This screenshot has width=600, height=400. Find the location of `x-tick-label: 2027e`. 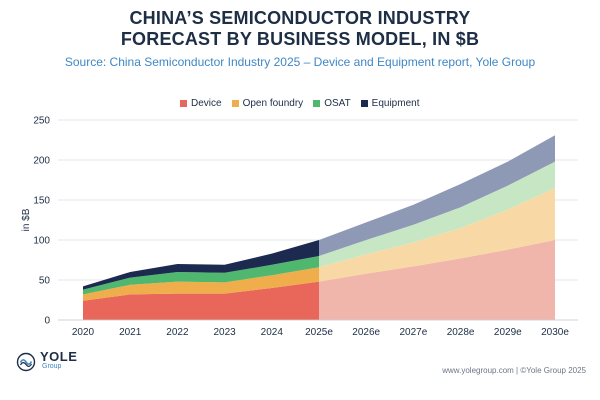

x-tick-label: 2027e is located at coordinates (413, 332).